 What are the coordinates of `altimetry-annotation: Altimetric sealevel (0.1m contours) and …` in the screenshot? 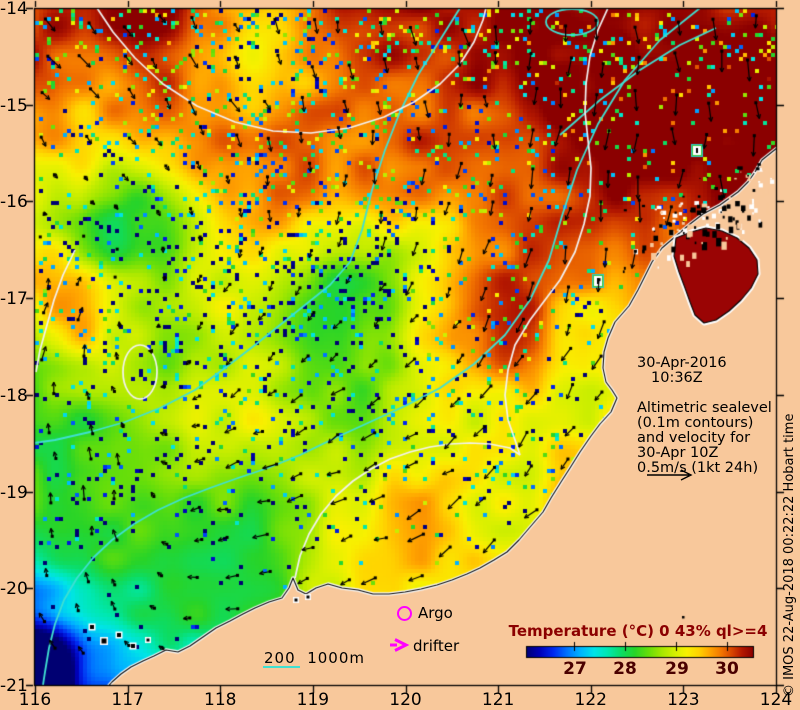 It's located at (704, 438).